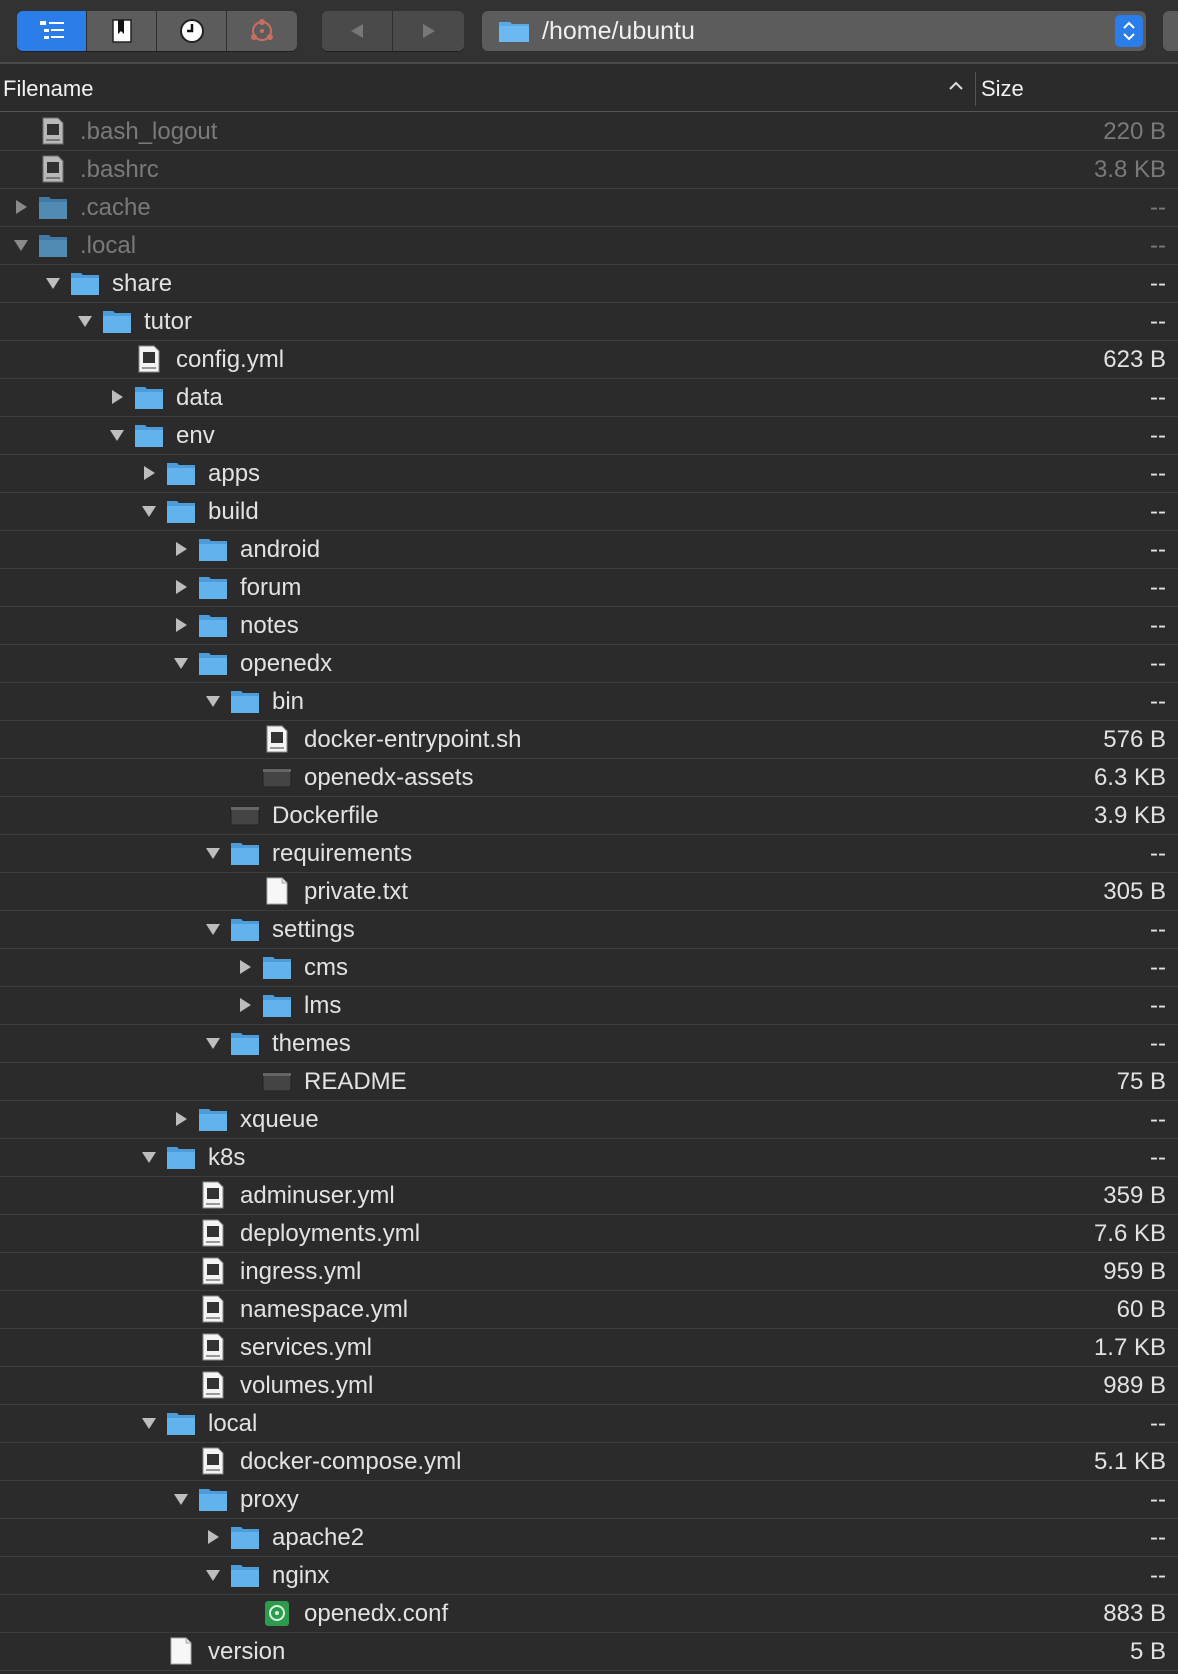 The height and width of the screenshot is (1674, 1178). What do you see at coordinates (589, 1158) in the screenshot?
I see `folder-row: k8s --` at bounding box center [589, 1158].